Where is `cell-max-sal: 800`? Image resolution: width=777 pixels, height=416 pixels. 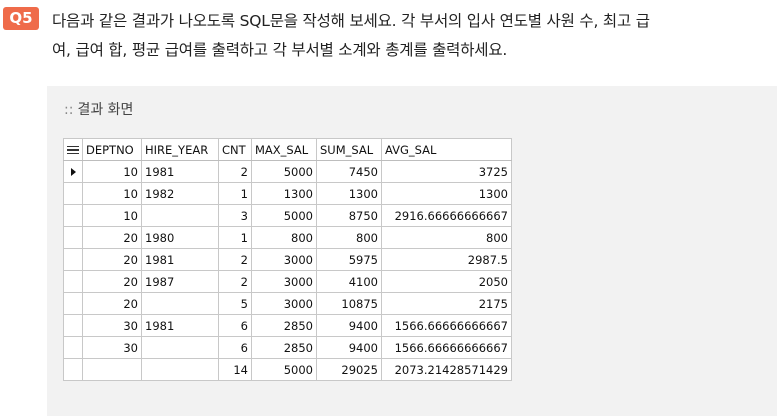 cell-max-sal: 800 is located at coordinates (284, 237).